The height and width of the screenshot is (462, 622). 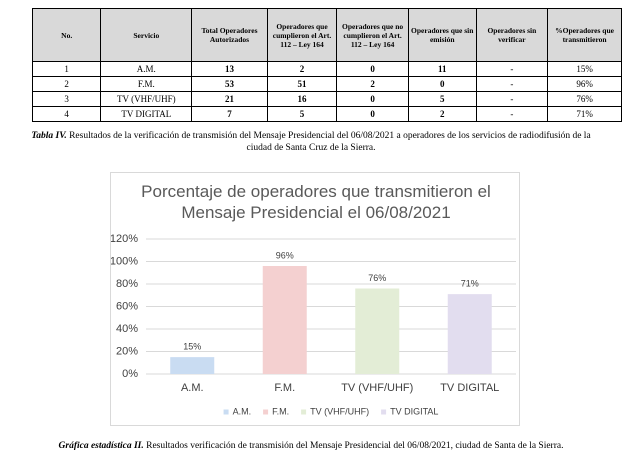 What do you see at coordinates (229, 35) in the screenshot?
I see `header-cell: Total Operadores Autorizados` at bounding box center [229, 35].